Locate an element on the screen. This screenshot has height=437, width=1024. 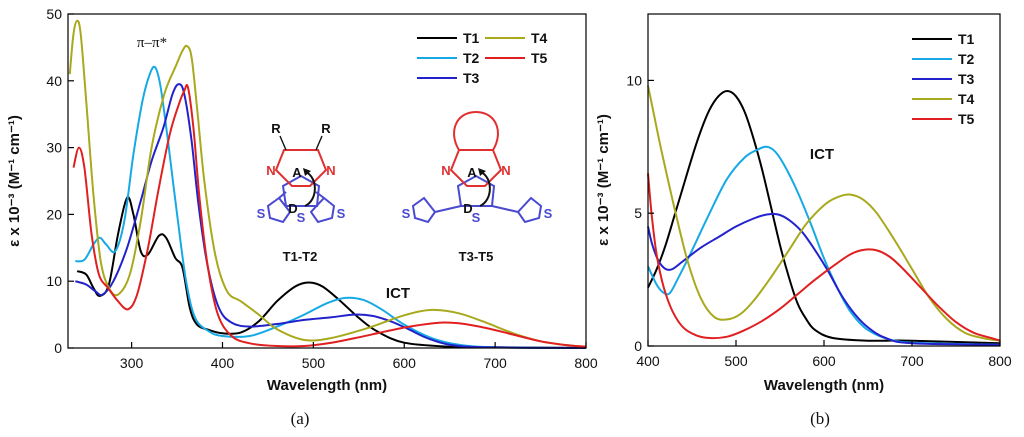
t1-acceptor-label: A is located at coordinates (297, 172).